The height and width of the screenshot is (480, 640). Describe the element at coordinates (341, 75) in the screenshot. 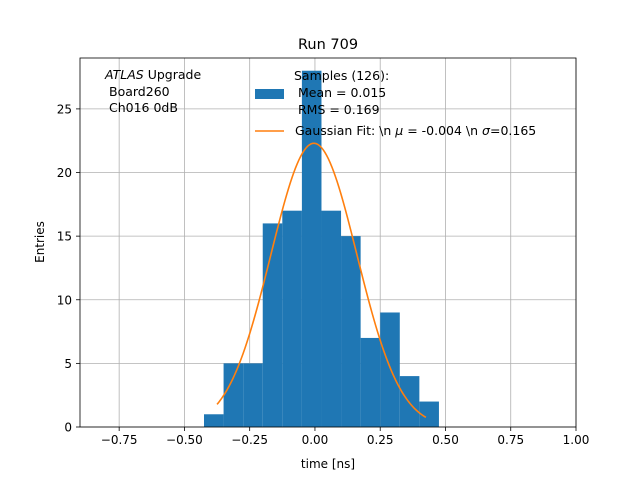

I see `legend-samples-line-1: Samples (126):` at that location.